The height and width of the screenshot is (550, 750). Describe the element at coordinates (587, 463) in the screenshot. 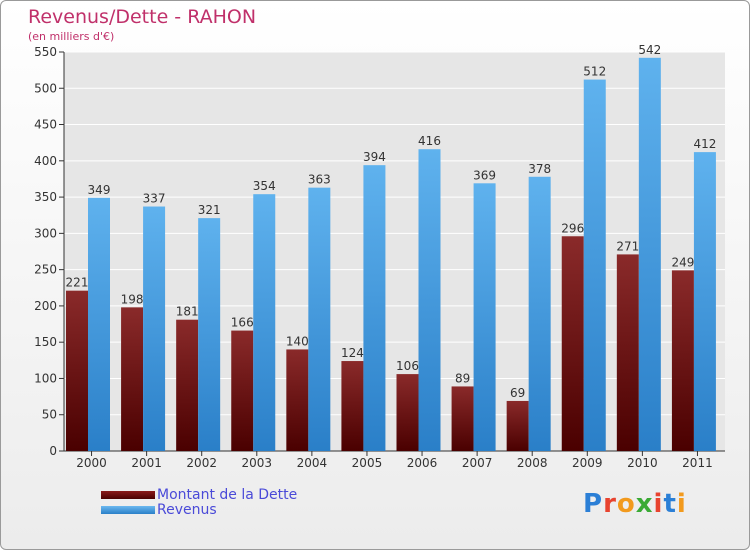

I see `x-tick-label: 2009` at that location.